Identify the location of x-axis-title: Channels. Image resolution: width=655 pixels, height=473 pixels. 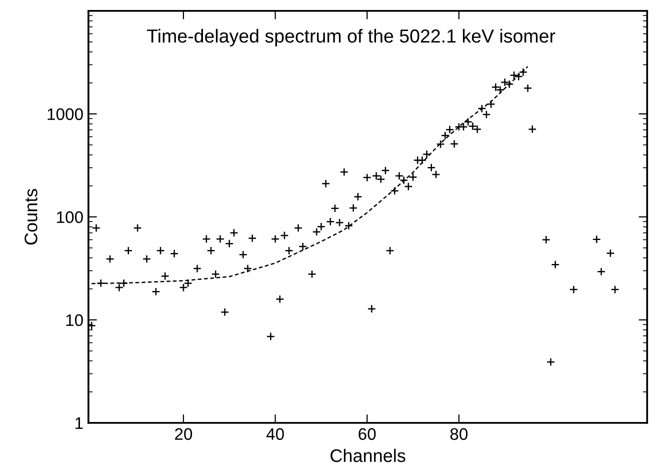
(368, 455).